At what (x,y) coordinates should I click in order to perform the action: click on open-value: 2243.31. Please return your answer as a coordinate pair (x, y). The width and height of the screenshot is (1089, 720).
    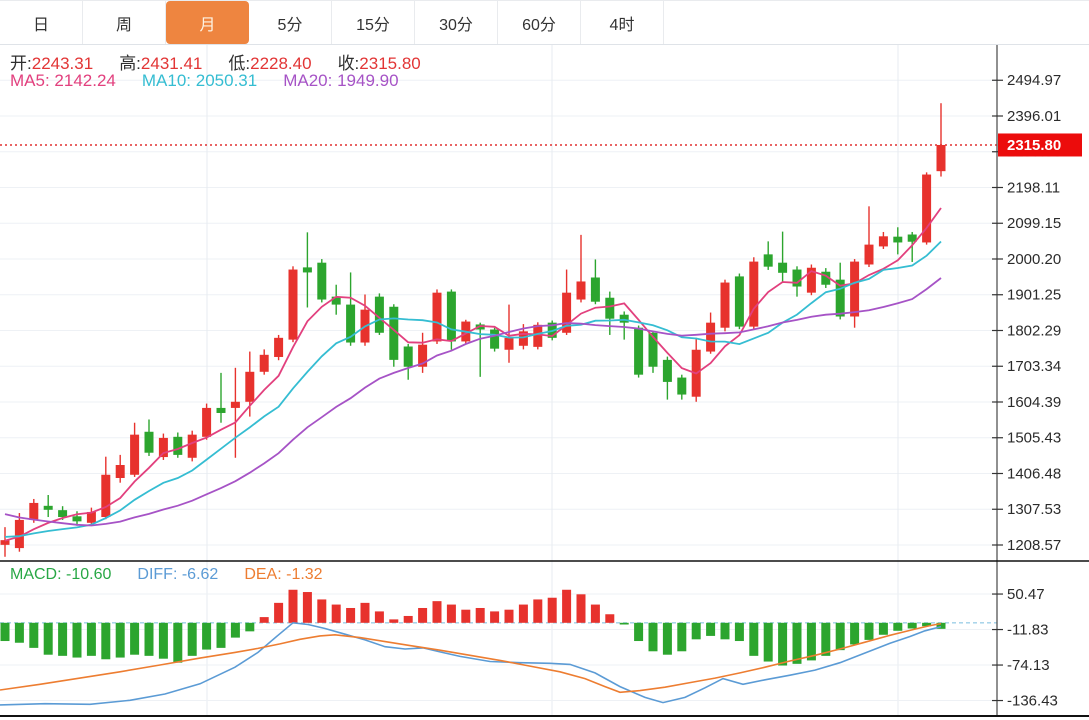
    Looking at the image, I should click on (62, 63).